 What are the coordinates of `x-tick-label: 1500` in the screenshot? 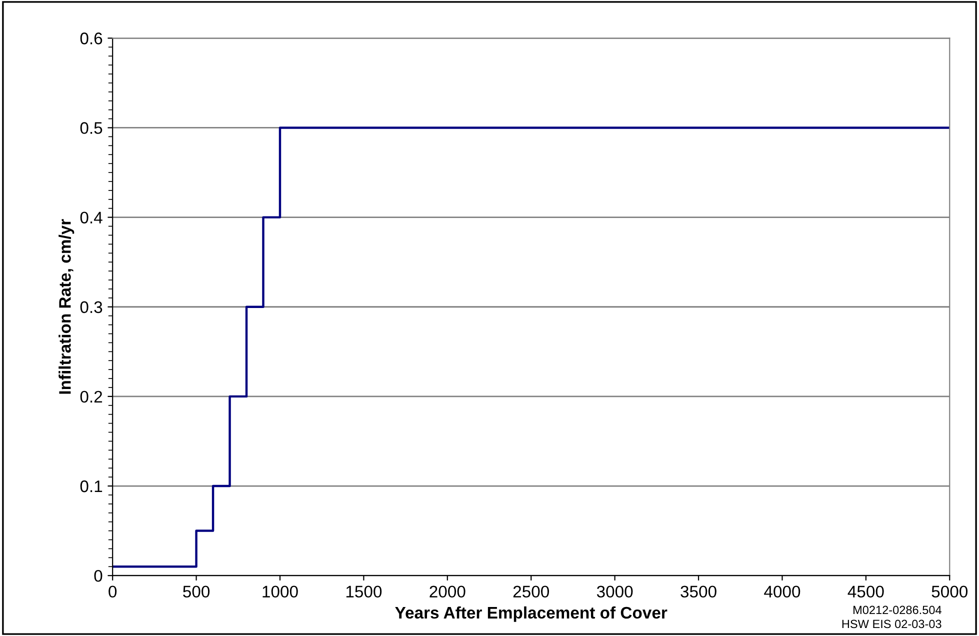 It's located at (364, 592).